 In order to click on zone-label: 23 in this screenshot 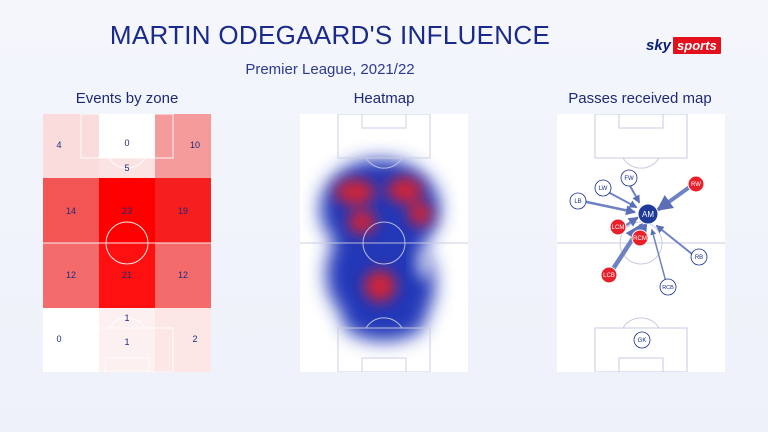, I will do `click(126, 211)`.